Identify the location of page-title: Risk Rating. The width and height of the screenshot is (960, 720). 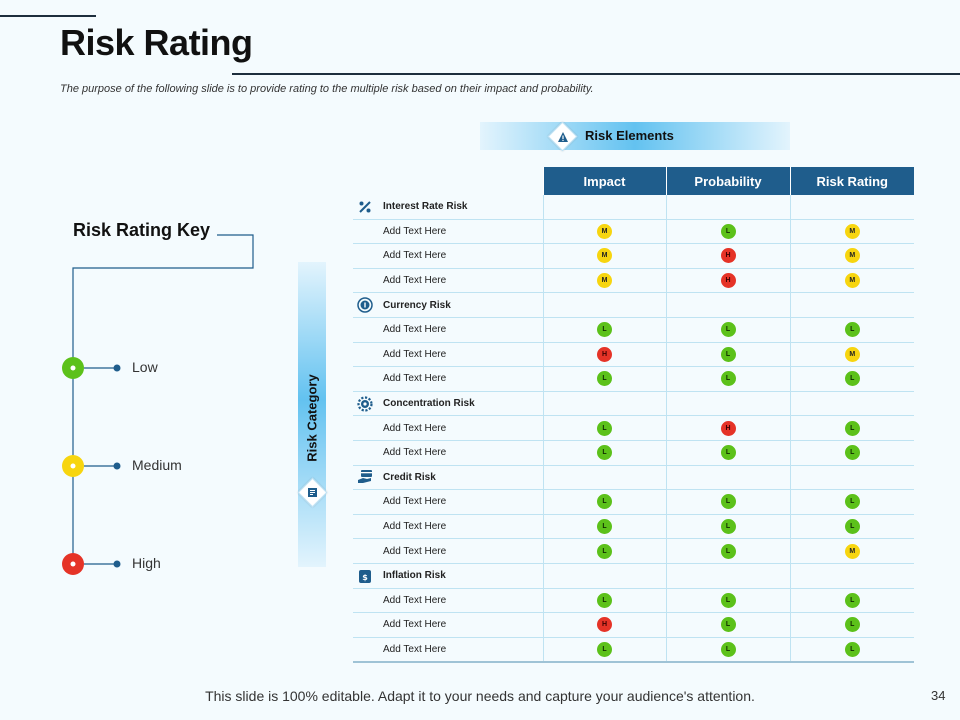
(156, 42).